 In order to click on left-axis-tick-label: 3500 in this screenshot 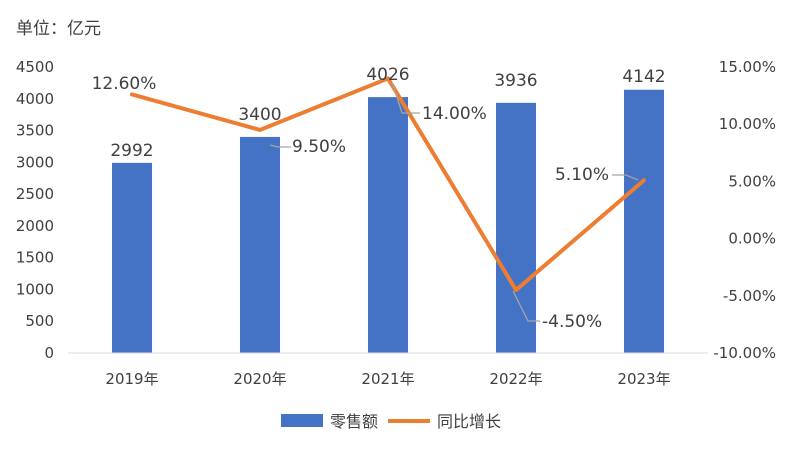, I will do `click(35, 131)`.